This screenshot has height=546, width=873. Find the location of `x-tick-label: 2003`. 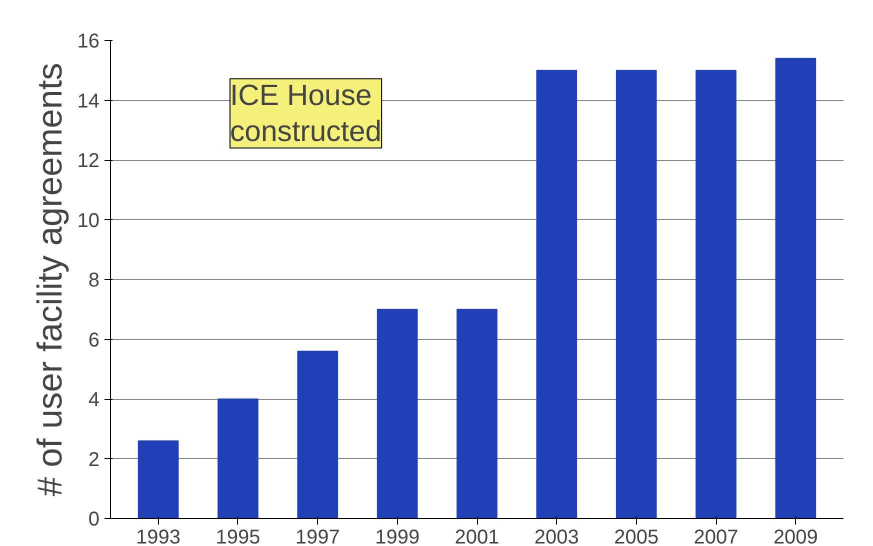

x-tick-label: 2003 is located at coordinates (556, 536).